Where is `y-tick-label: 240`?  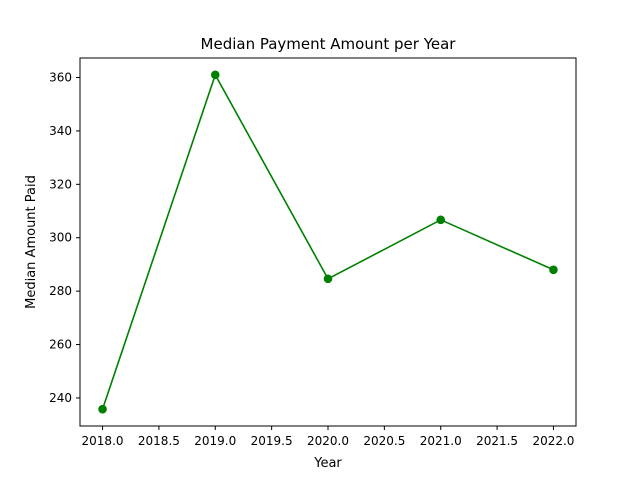
y-tick-label: 240 is located at coordinates (60, 398).